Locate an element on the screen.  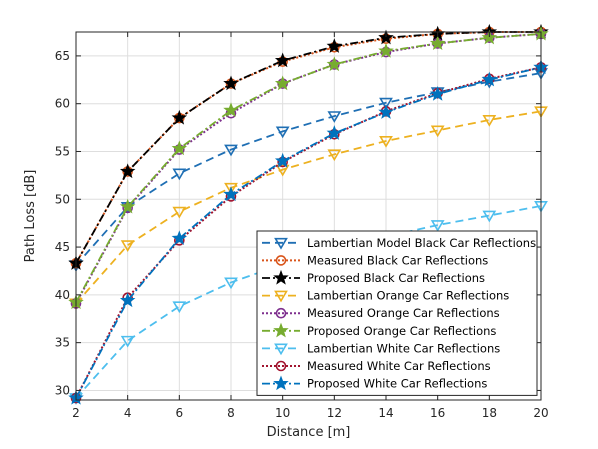
legend-item: Measured White Car Reflections is located at coordinates (376, 366).